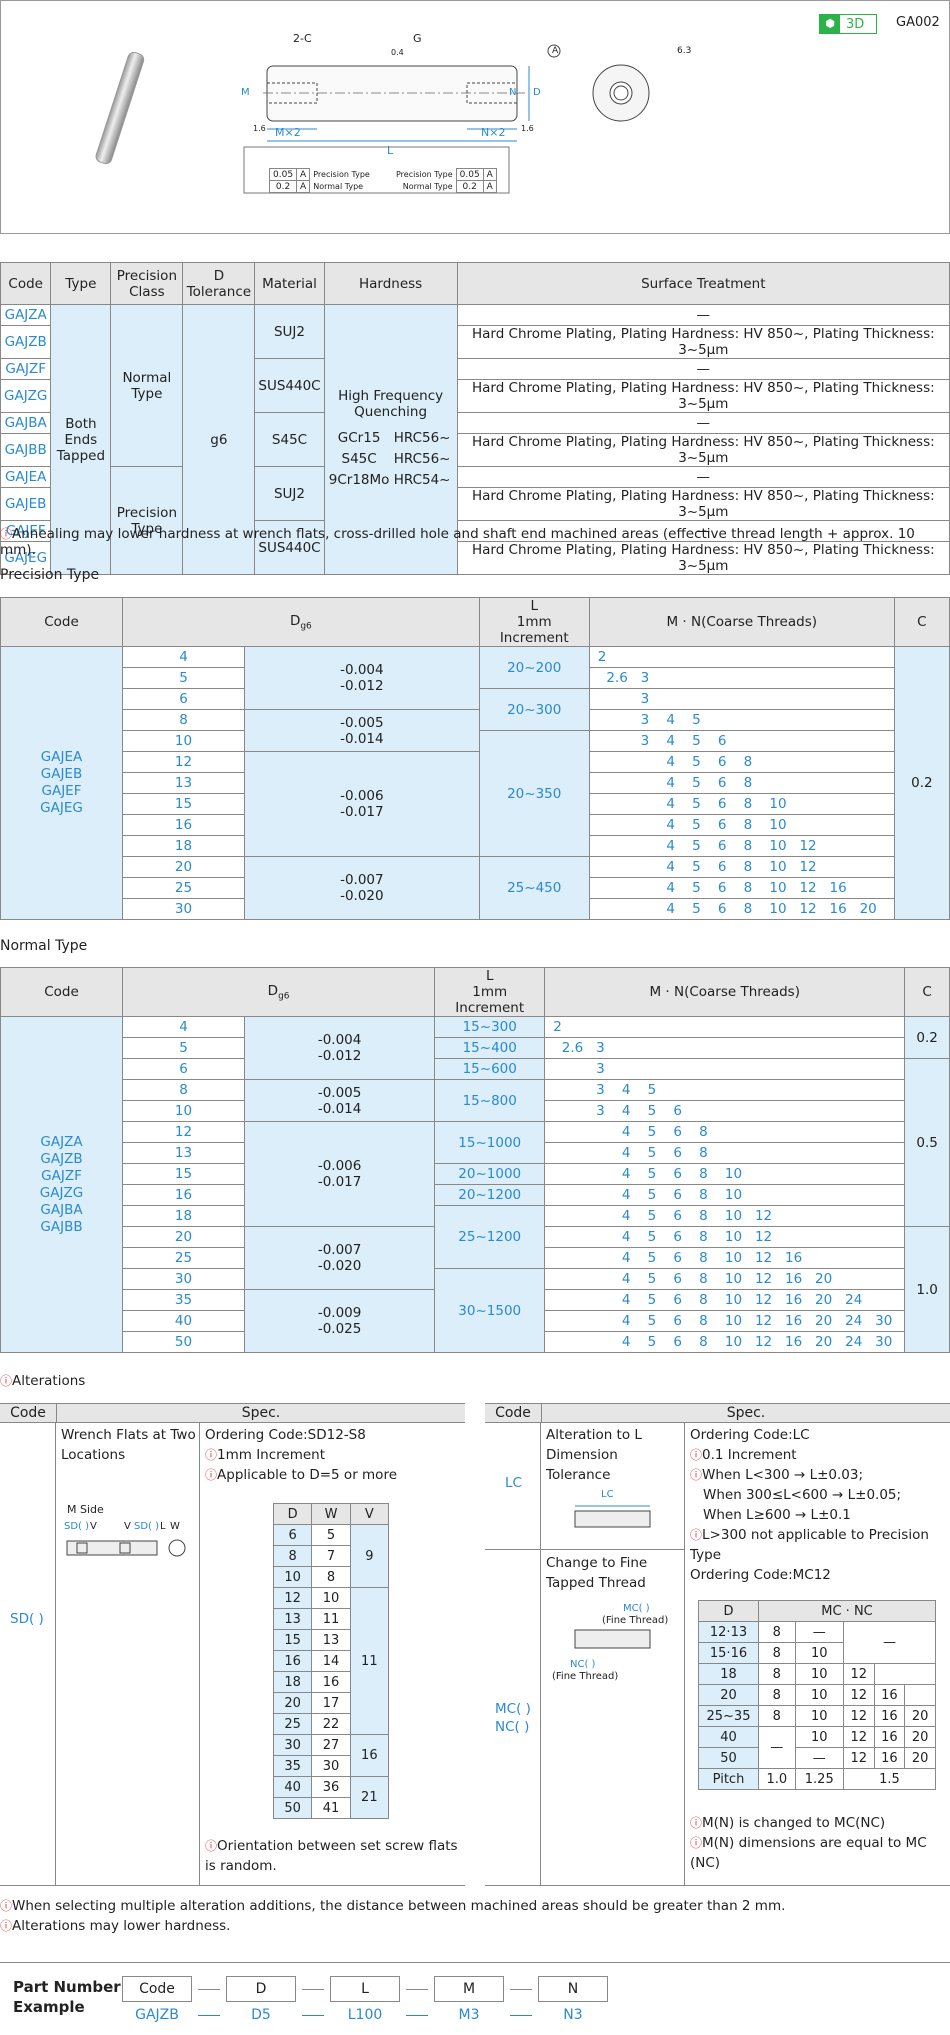 The width and height of the screenshot is (950, 2035). I want to click on info-icon: ⓘ, so click(6, 534).